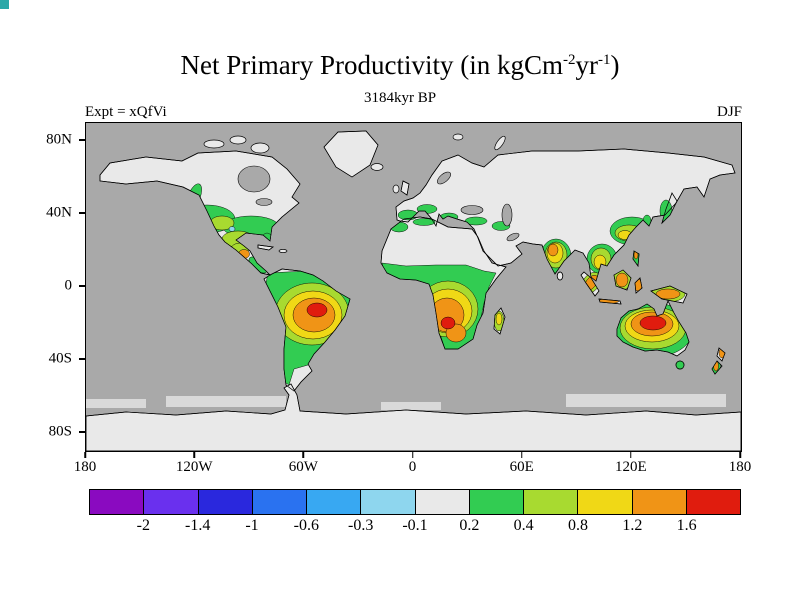  I want to click on colorbar-tick-label: -1, so click(252, 525).